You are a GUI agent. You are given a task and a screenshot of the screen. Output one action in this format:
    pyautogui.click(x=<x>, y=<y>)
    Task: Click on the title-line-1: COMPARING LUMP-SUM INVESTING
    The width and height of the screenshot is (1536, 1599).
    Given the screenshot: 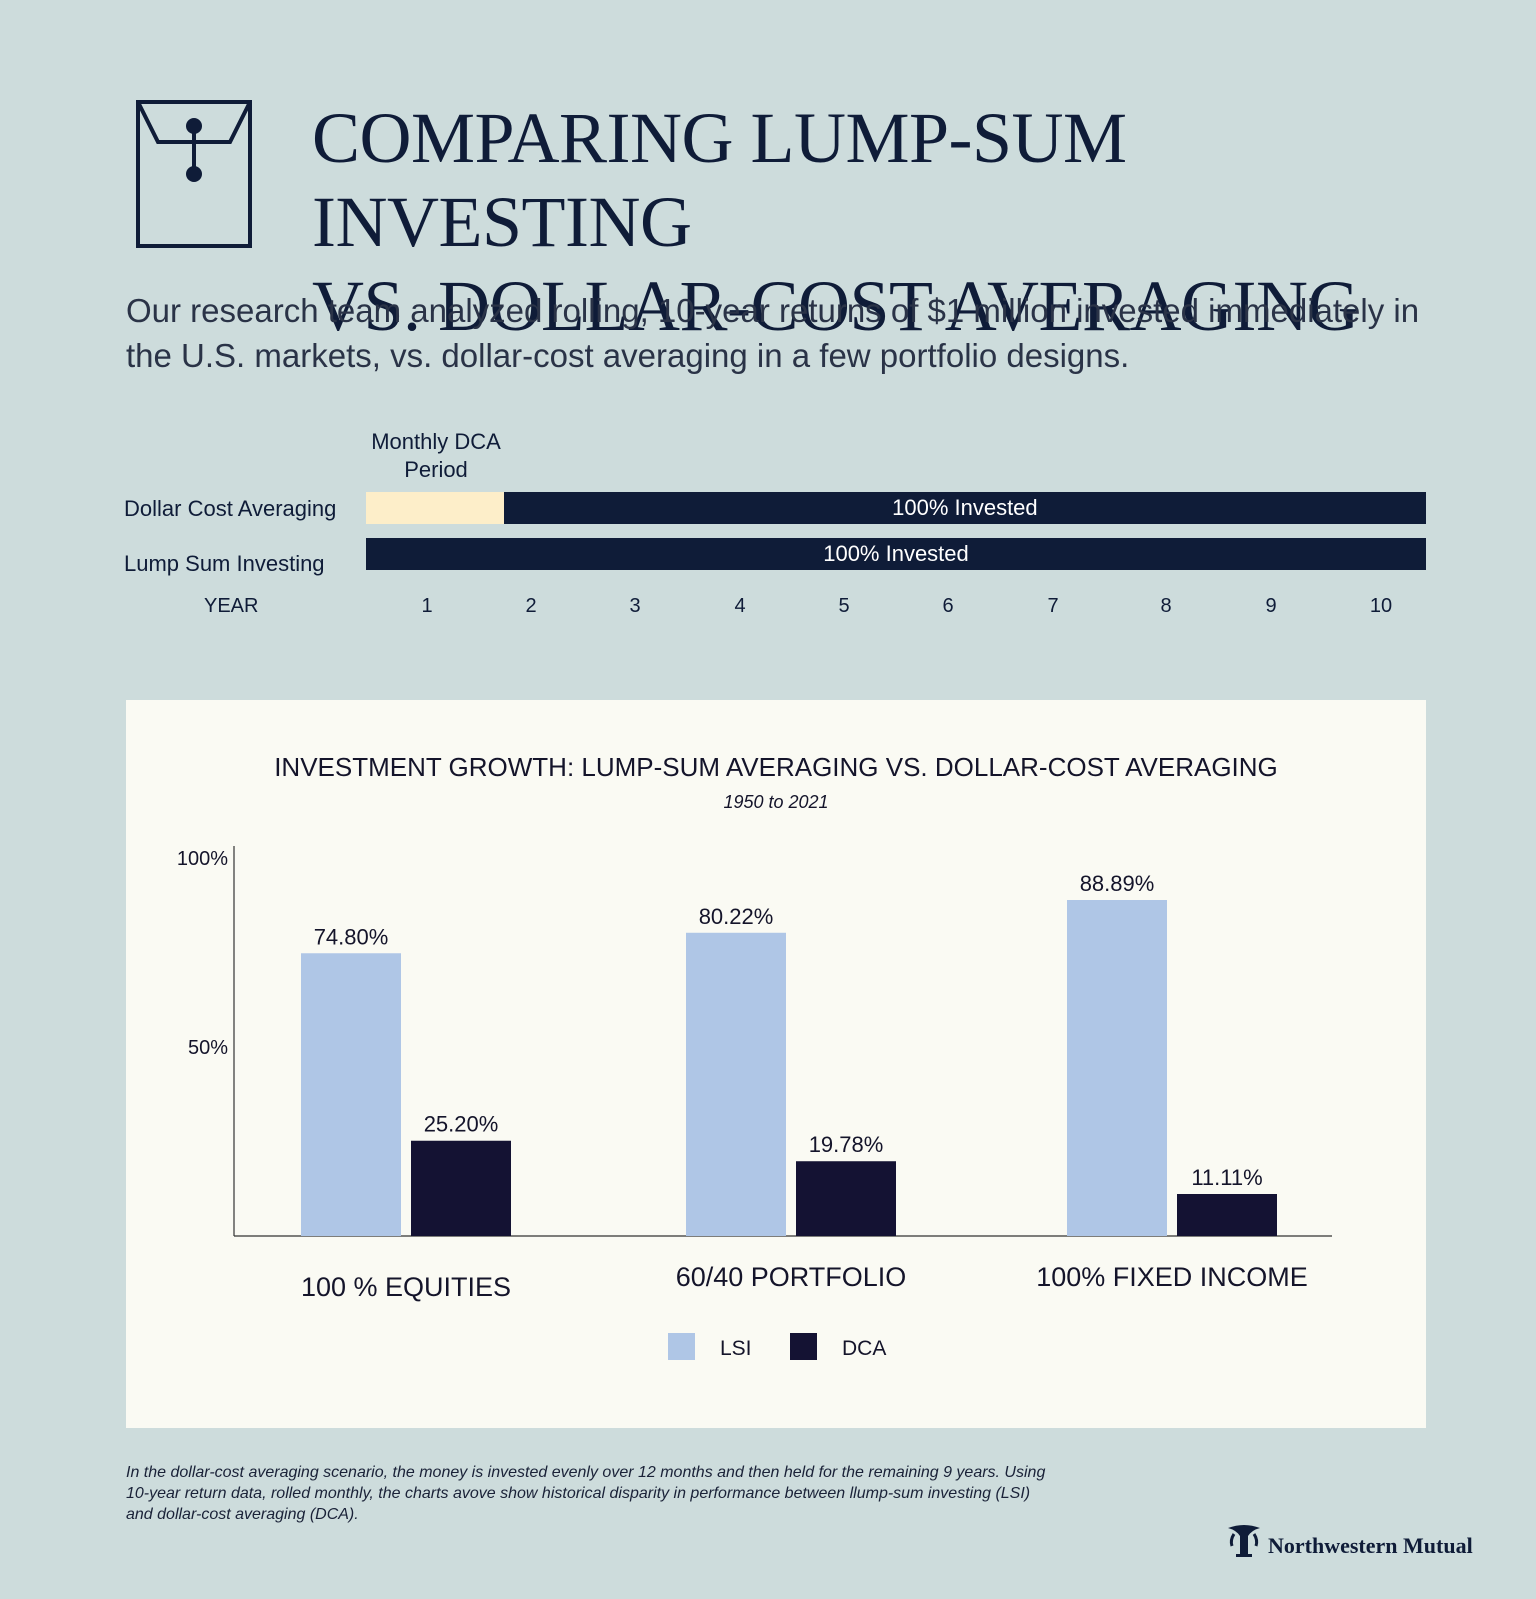 What is the action you would take?
    pyautogui.click(x=719, y=180)
    